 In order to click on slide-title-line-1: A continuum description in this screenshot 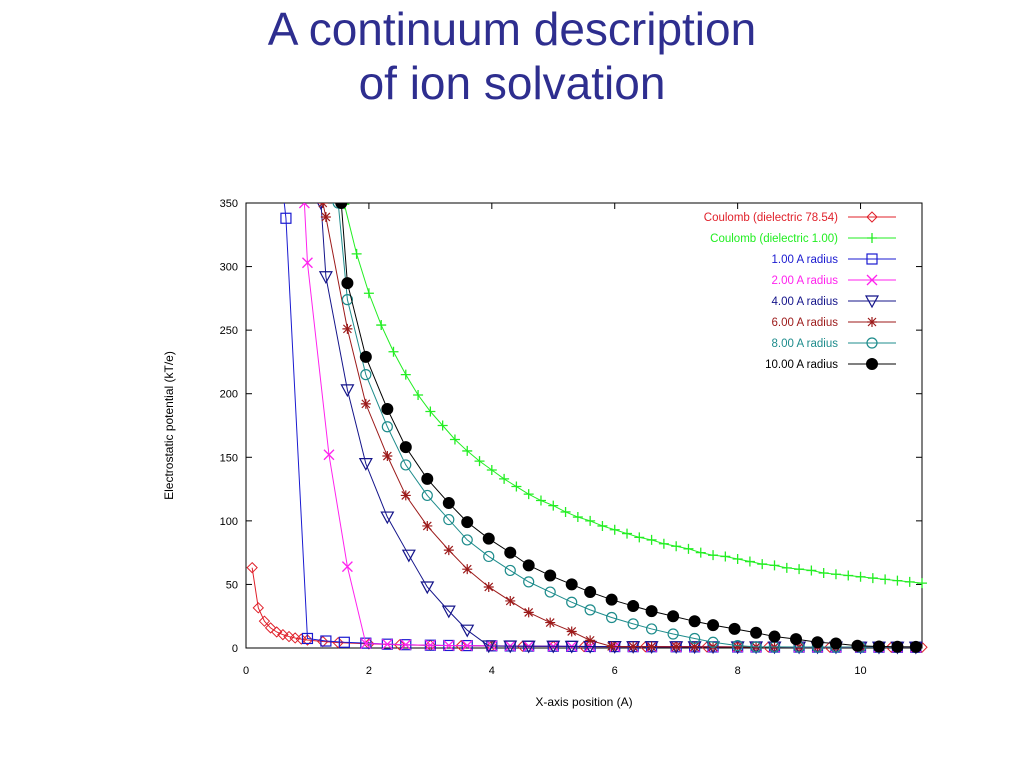, I will do `click(512, 29)`.